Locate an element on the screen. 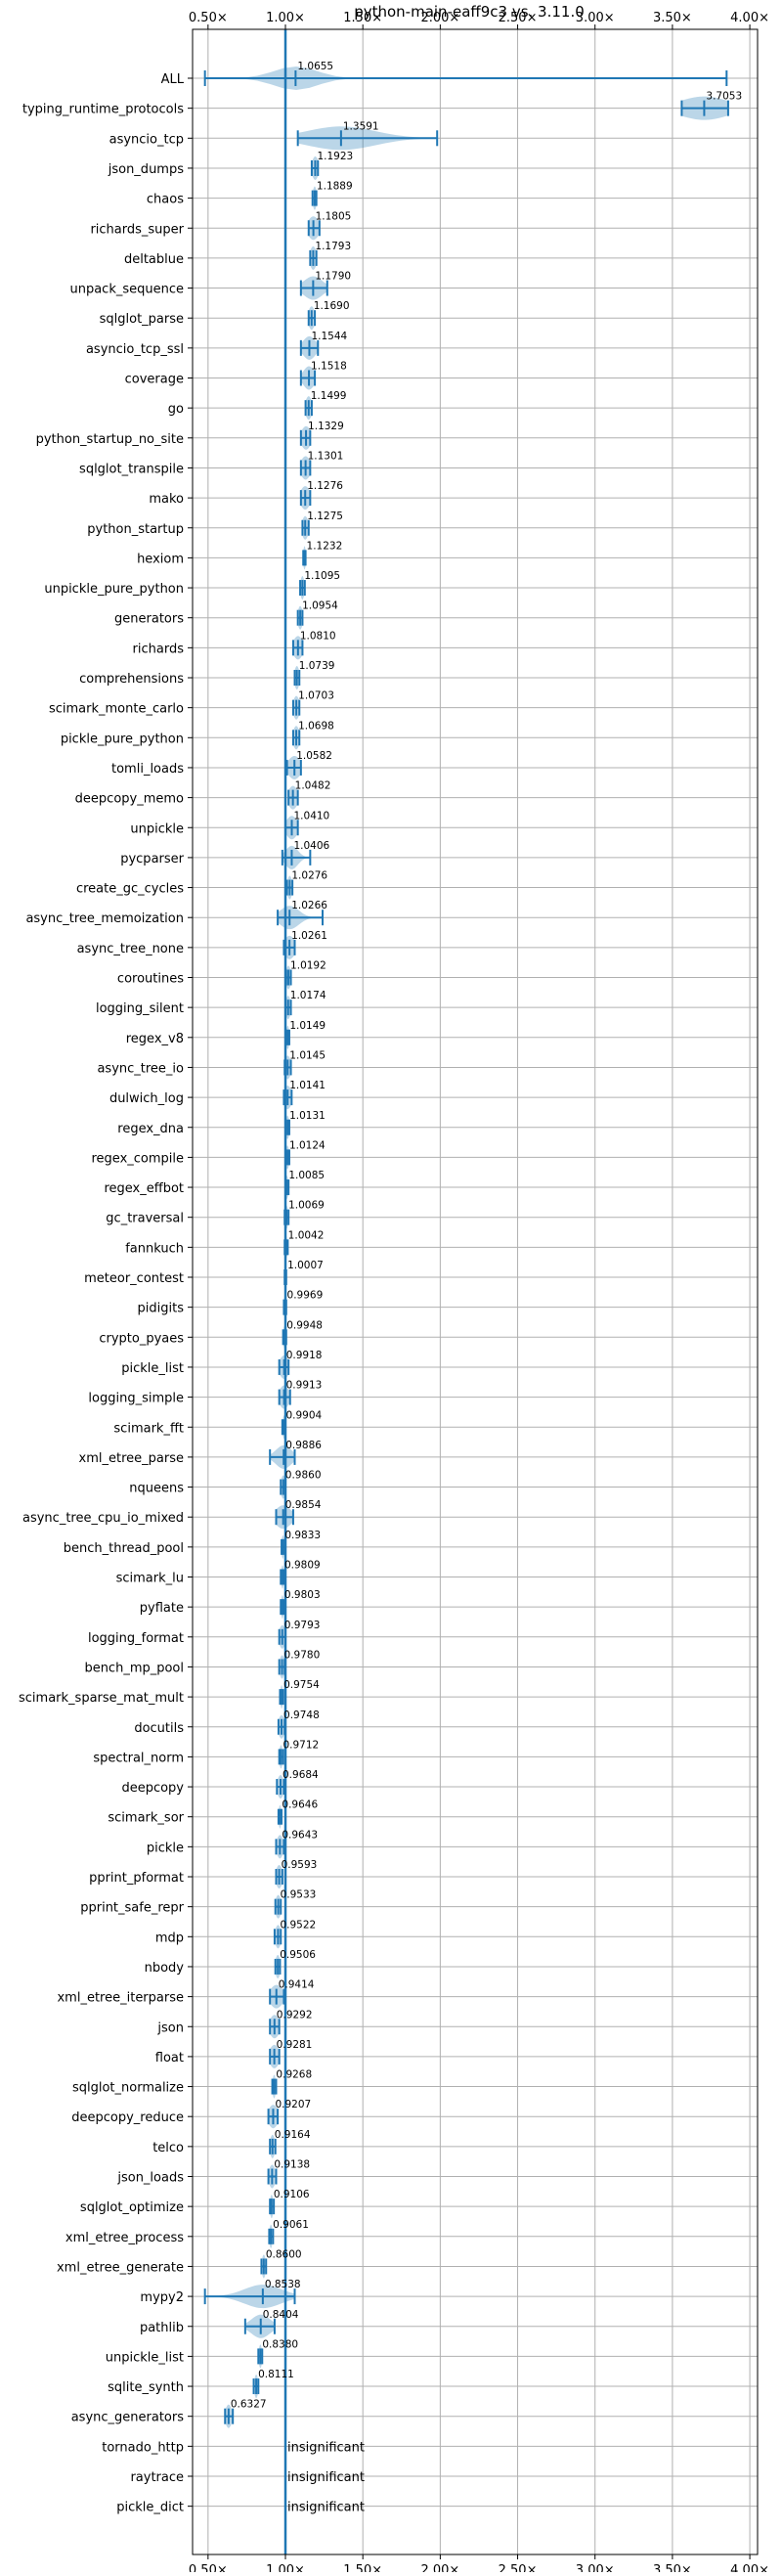 This screenshot has height=2576, width=782. value-label: 0.9164 is located at coordinates (293, 2135).